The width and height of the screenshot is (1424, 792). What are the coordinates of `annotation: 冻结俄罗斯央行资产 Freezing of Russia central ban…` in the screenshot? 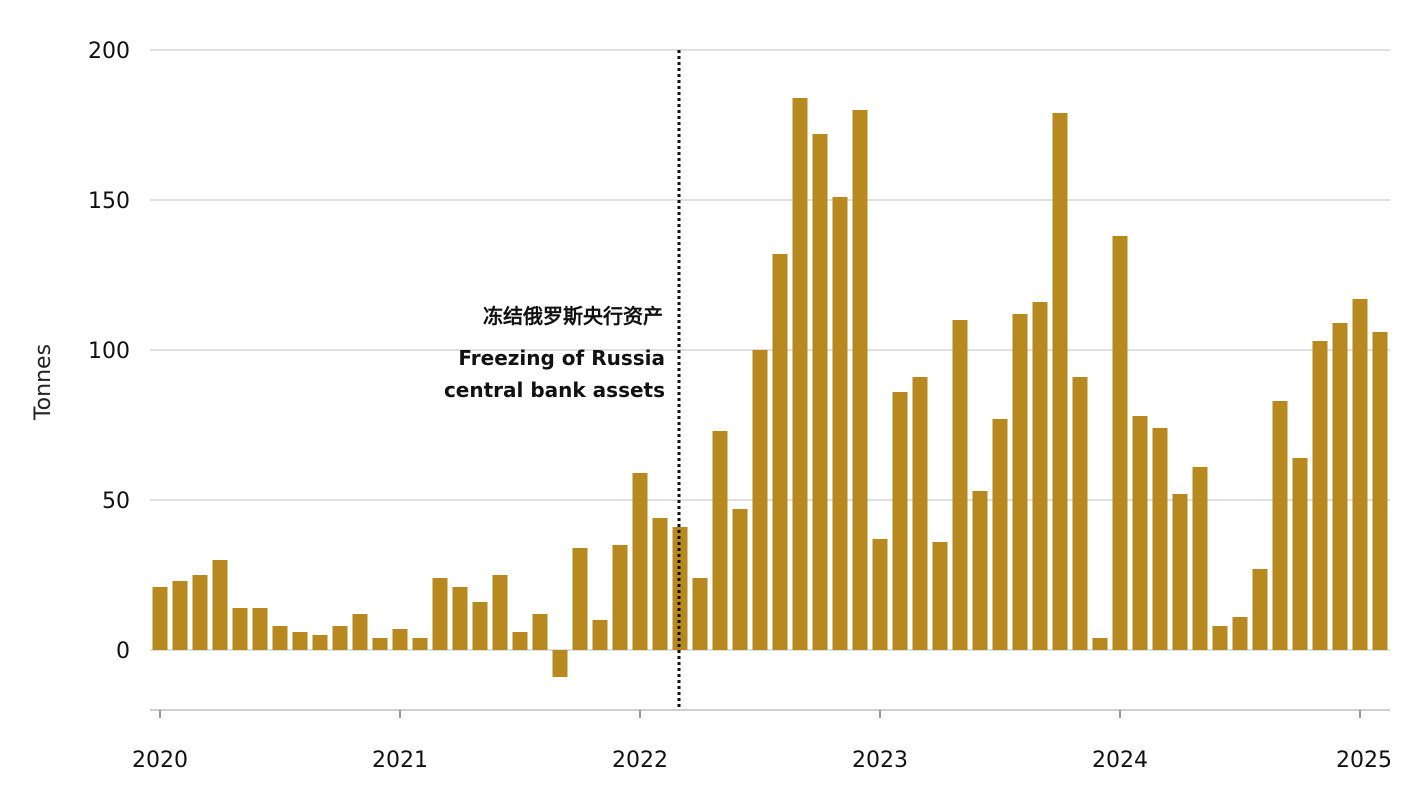 It's located at (554, 353).